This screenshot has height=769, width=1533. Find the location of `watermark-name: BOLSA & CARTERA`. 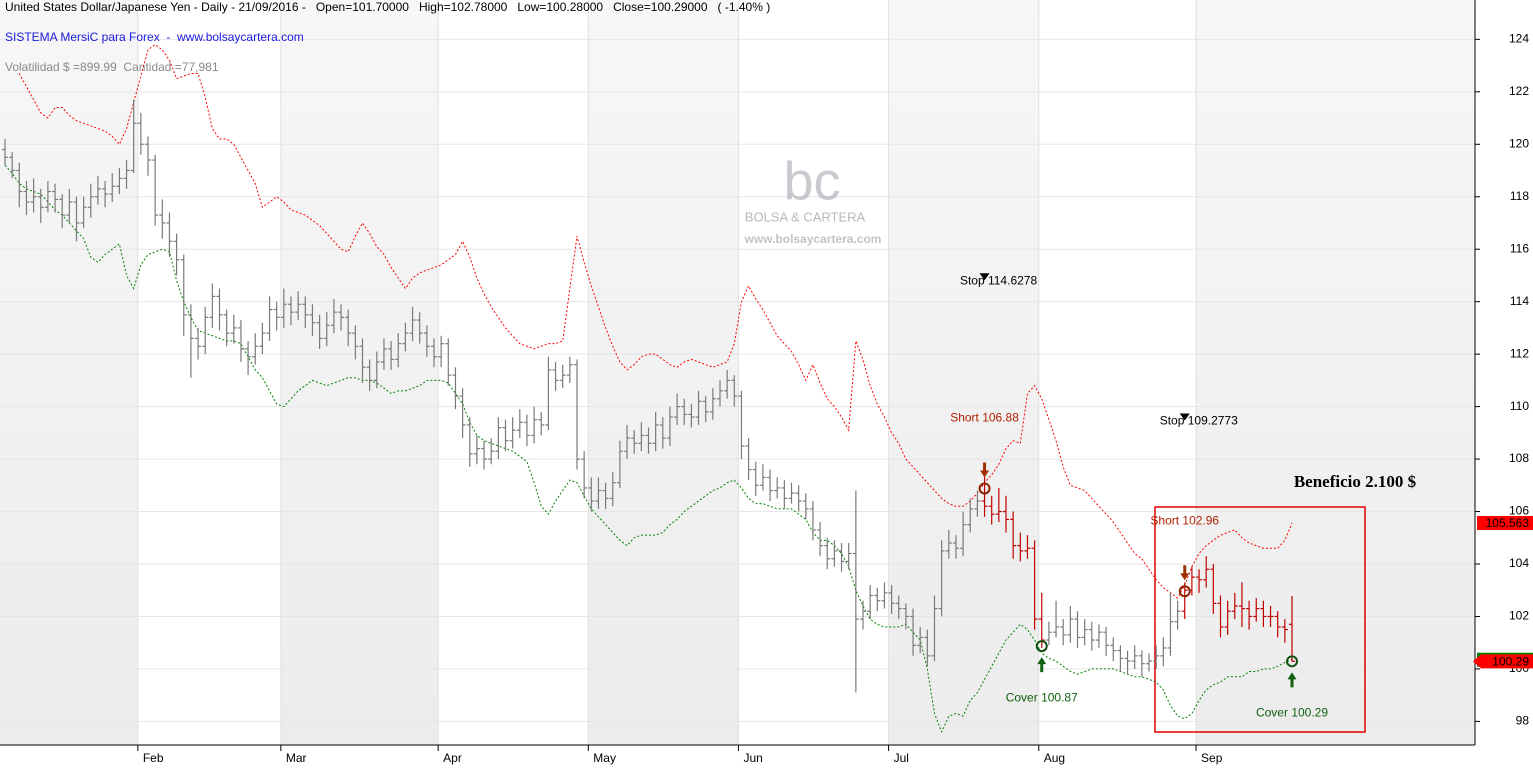

watermark-name: BOLSA & CARTERA is located at coordinates (805, 216).